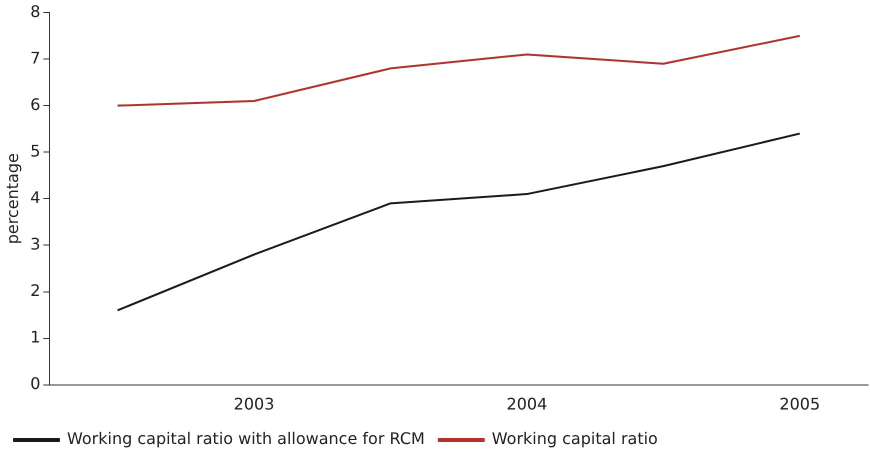 This screenshot has width=870, height=458. I want to click on y-tick-label: 0, so click(35, 383).